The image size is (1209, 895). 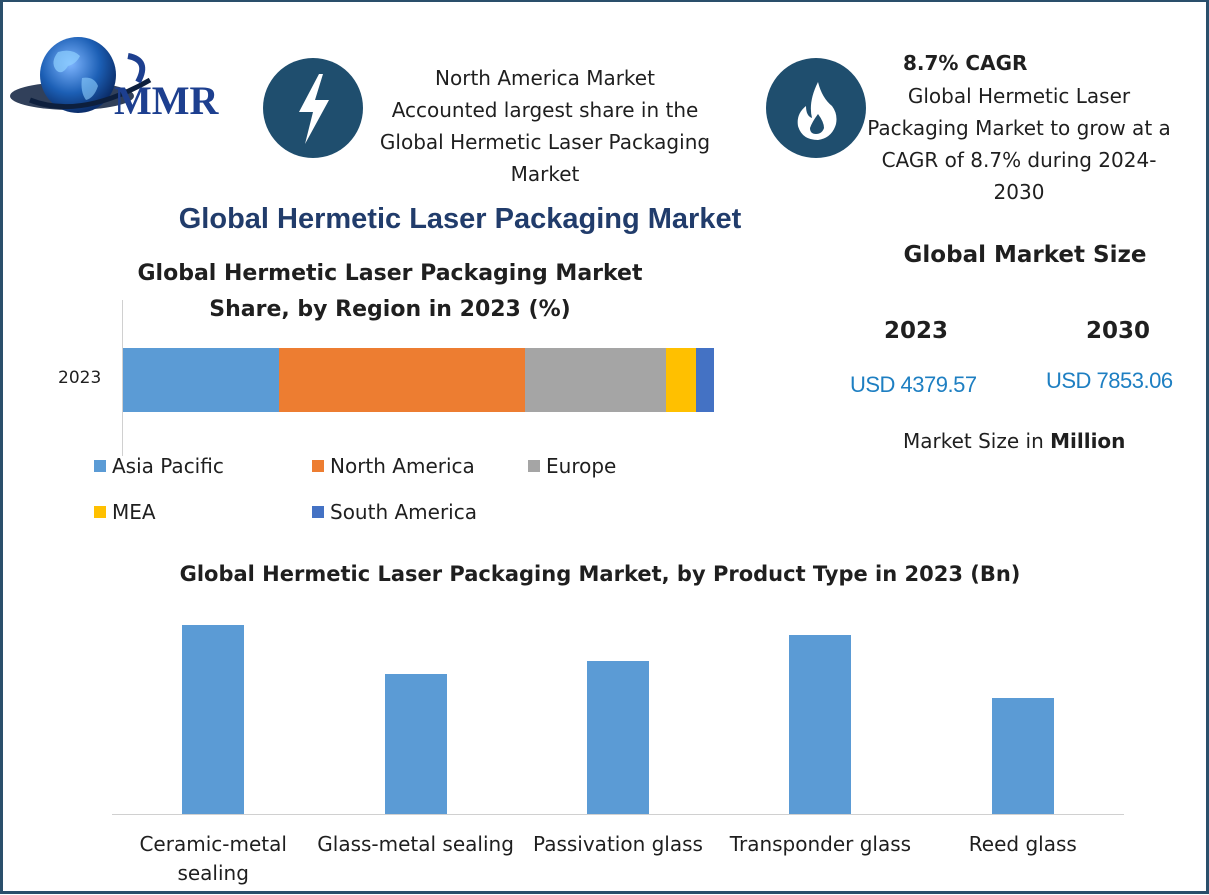 I want to click on highlight-line: Global Hermetic Laser, so click(x=1019, y=96).